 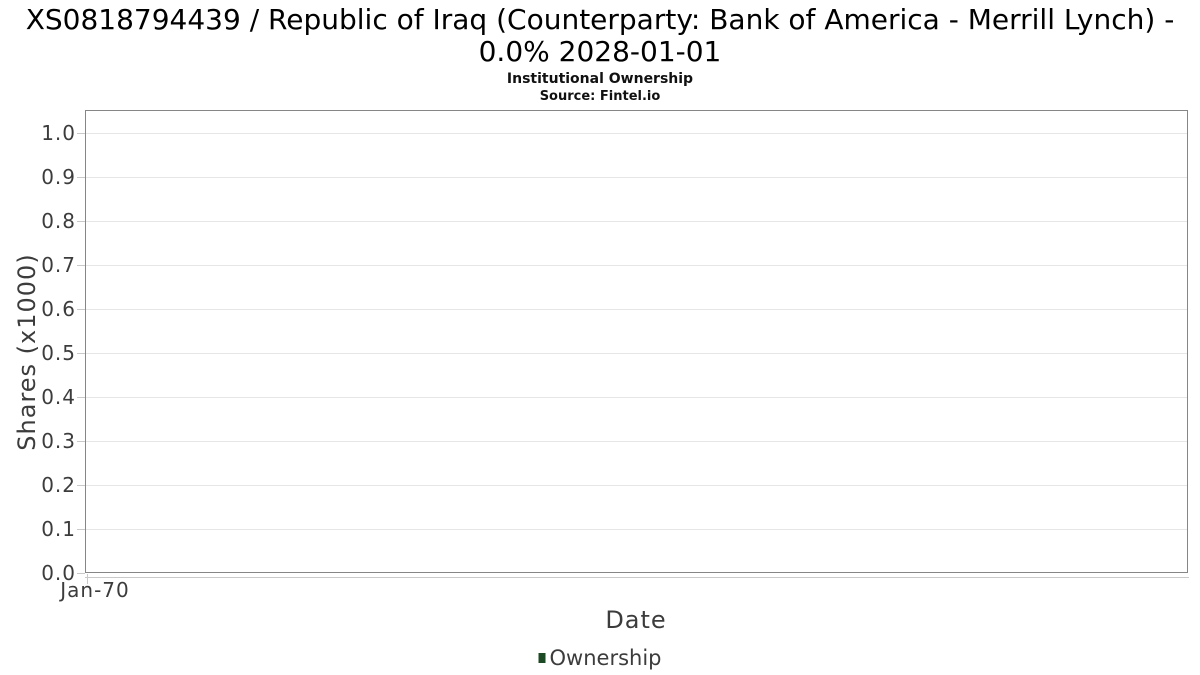 What do you see at coordinates (600, 96) in the screenshot?
I see `chart-source: Source: Fintel.io` at bounding box center [600, 96].